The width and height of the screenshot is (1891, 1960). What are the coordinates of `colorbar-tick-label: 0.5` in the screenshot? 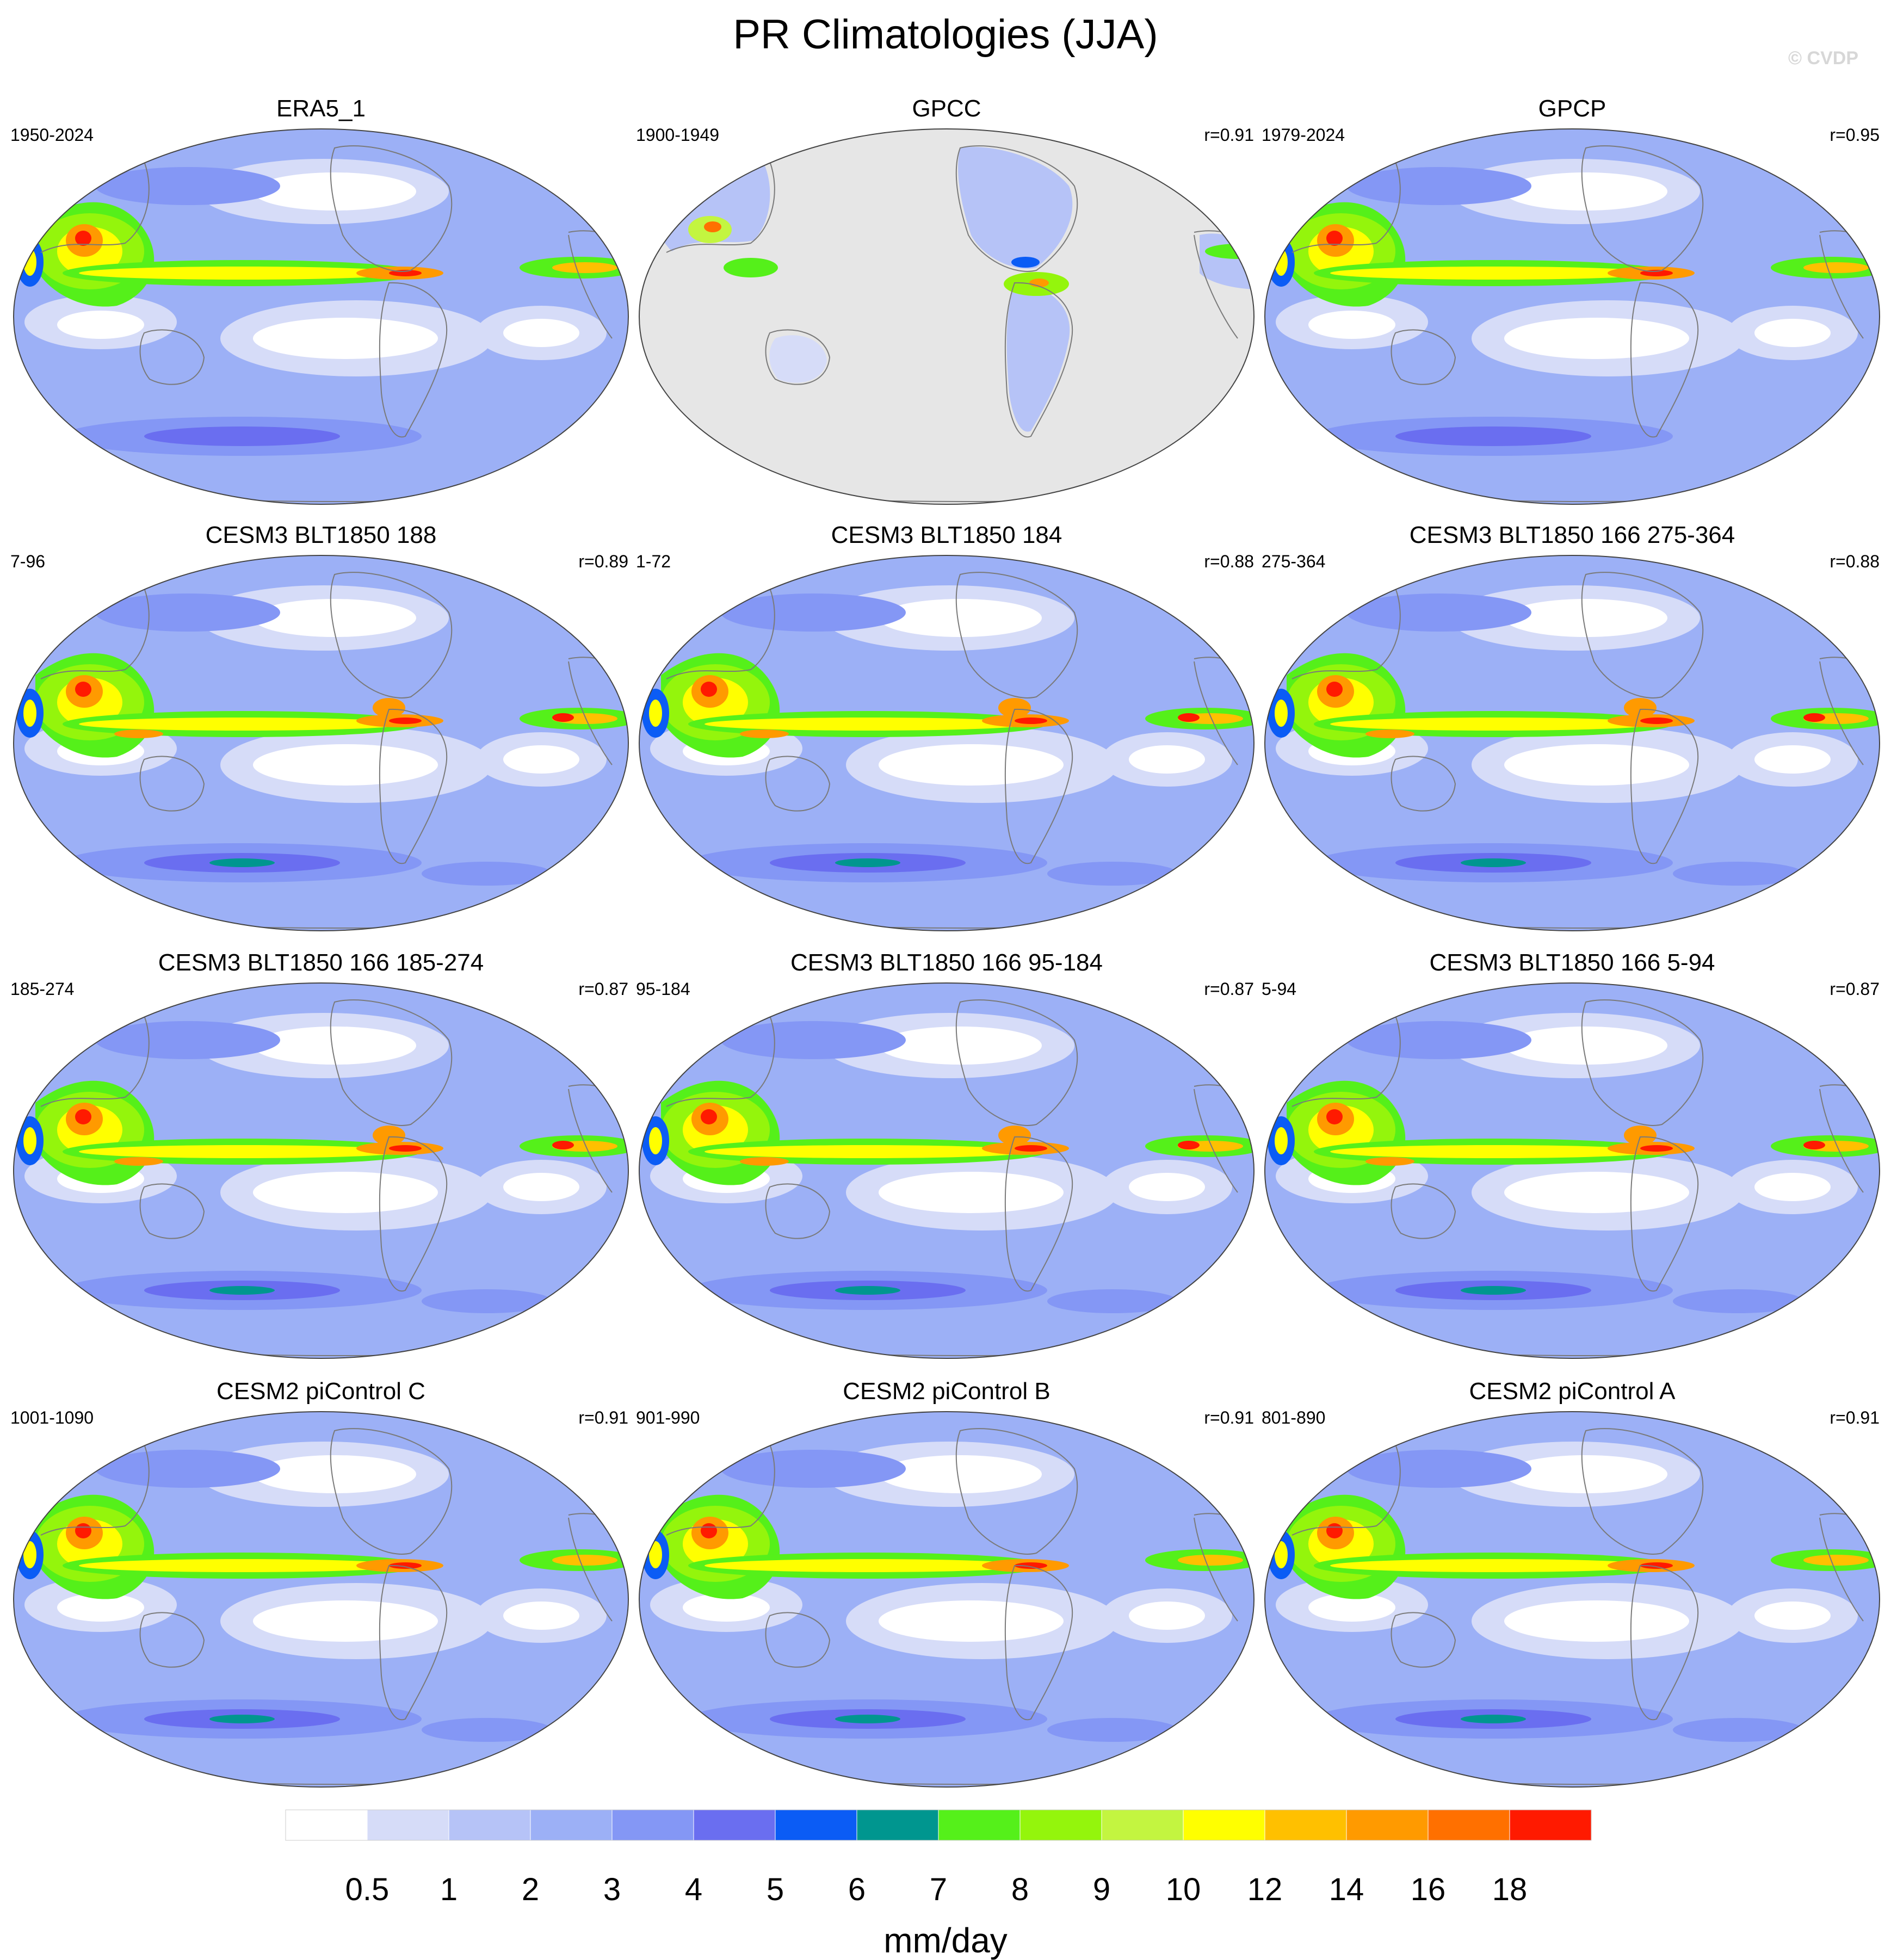 It's located at (367, 1889).